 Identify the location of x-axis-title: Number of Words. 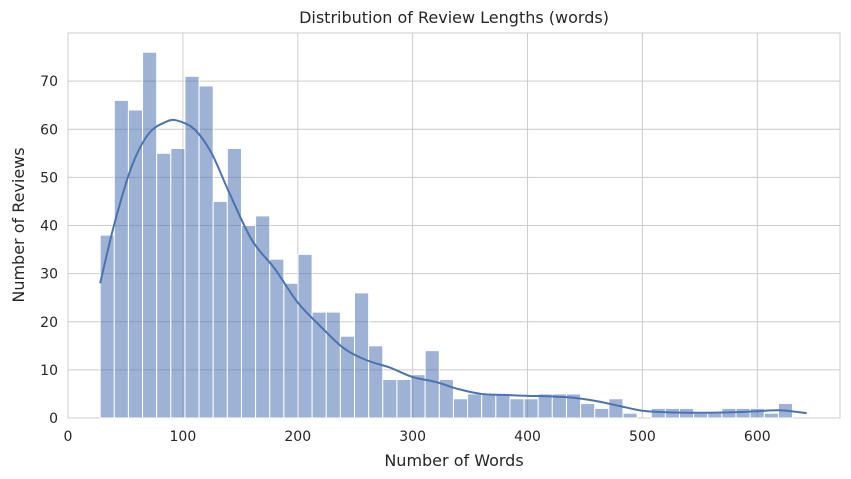
(453, 460).